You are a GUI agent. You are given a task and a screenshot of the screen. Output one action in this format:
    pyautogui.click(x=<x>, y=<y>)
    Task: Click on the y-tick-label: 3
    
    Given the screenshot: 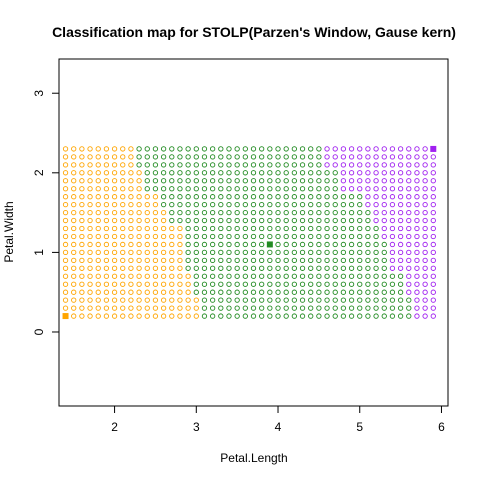 What is the action you would take?
    pyautogui.click(x=39, y=93)
    